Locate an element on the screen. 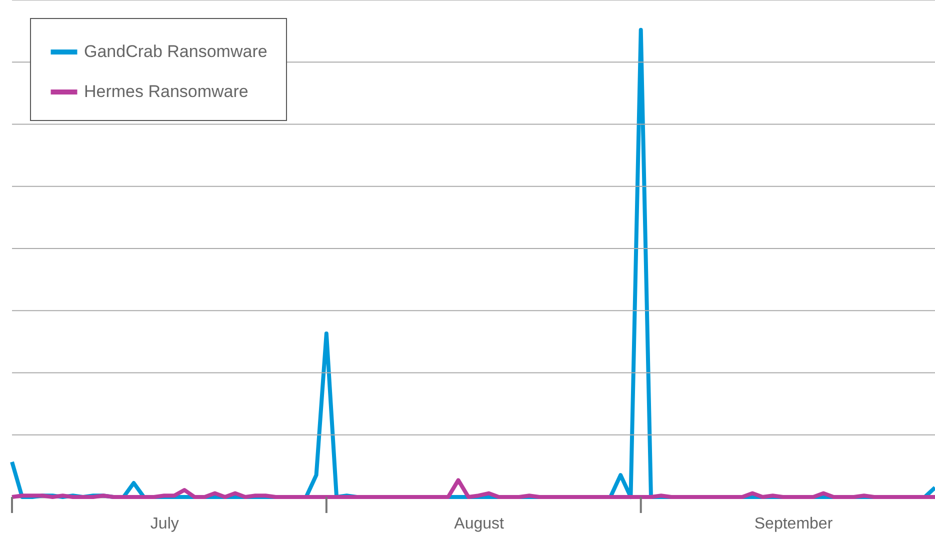 Image resolution: width=935 pixels, height=533 pixels. x-tick-label: September is located at coordinates (794, 524).